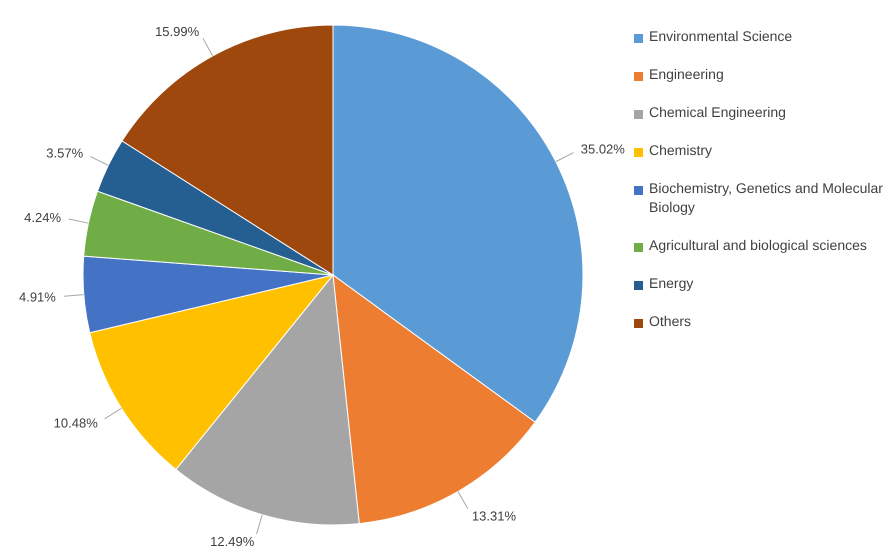 Image resolution: width=892 pixels, height=556 pixels. Describe the element at coordinates (37, 296) in the screenshot. I see `data-label: 4.91%` at that location.